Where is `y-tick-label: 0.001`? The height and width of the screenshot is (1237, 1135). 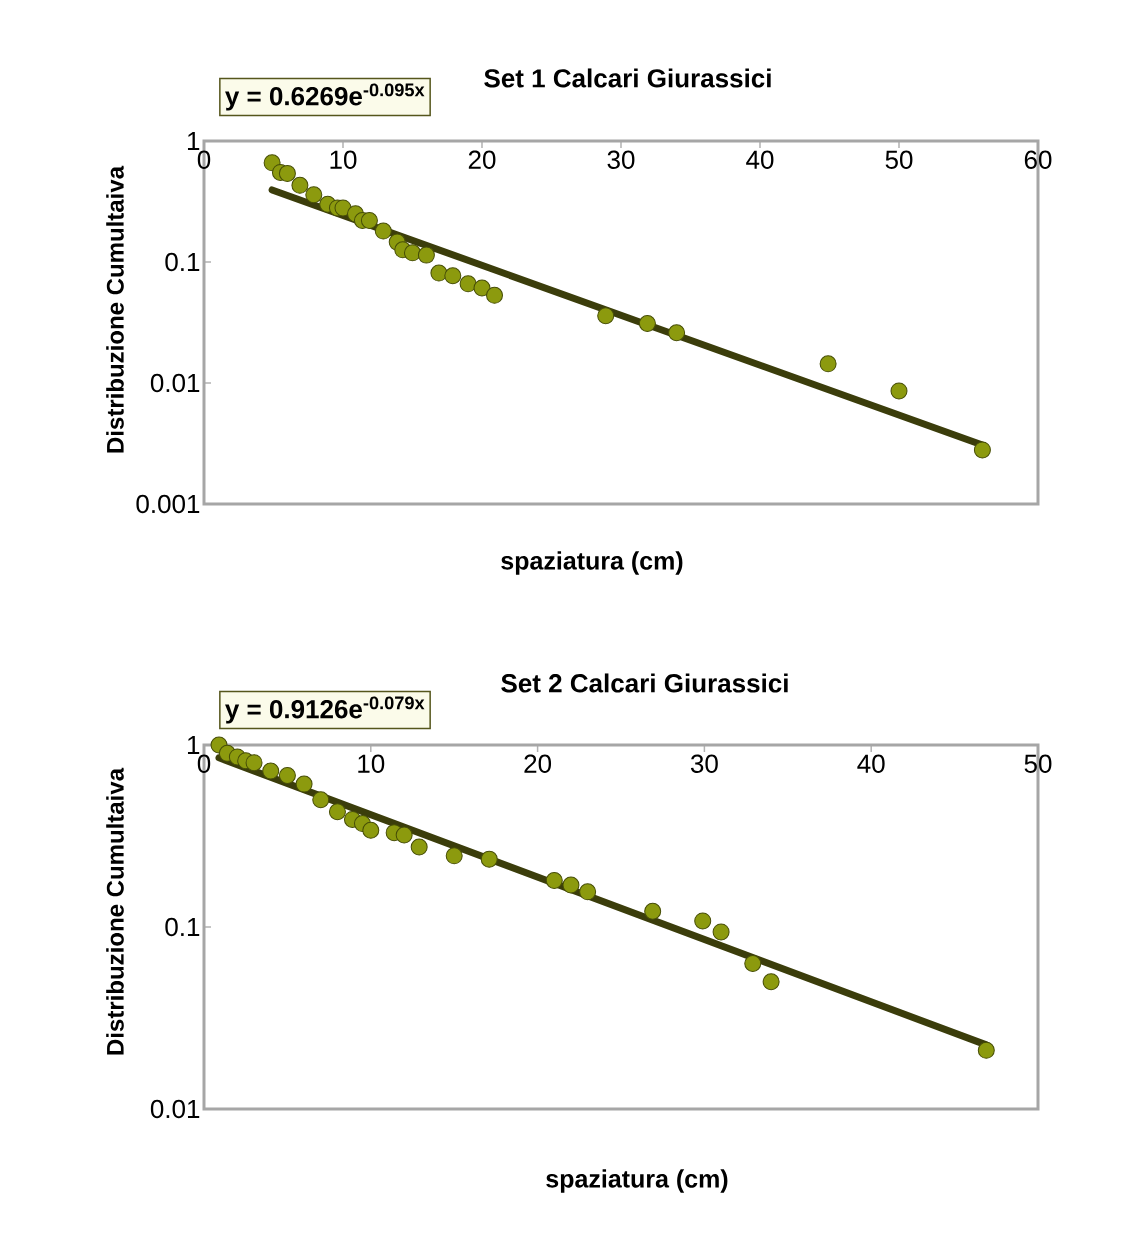
y-tick-label: 0.001 is located at coordinates (168, 504).